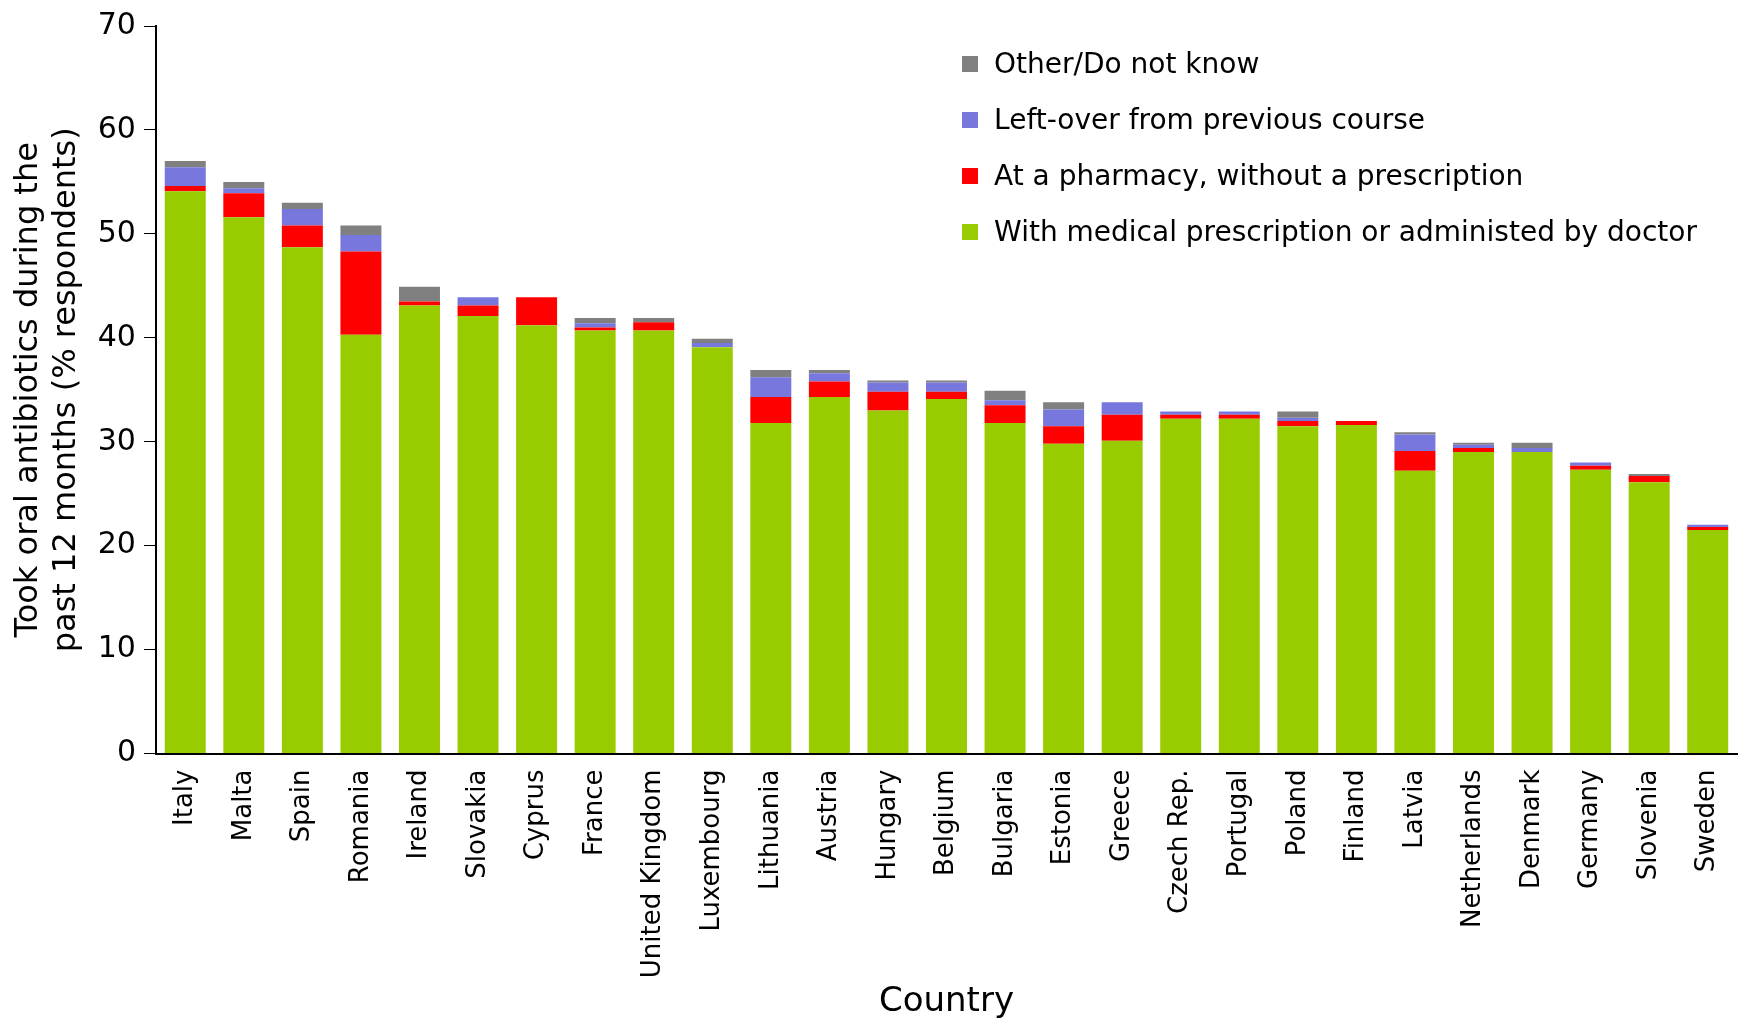 The width and height of the screenshot is (1747, 1027). Describe the element at coordinates (1127, 64) in the screenshot. I see `legend-label: Other/Do not know` at that location.